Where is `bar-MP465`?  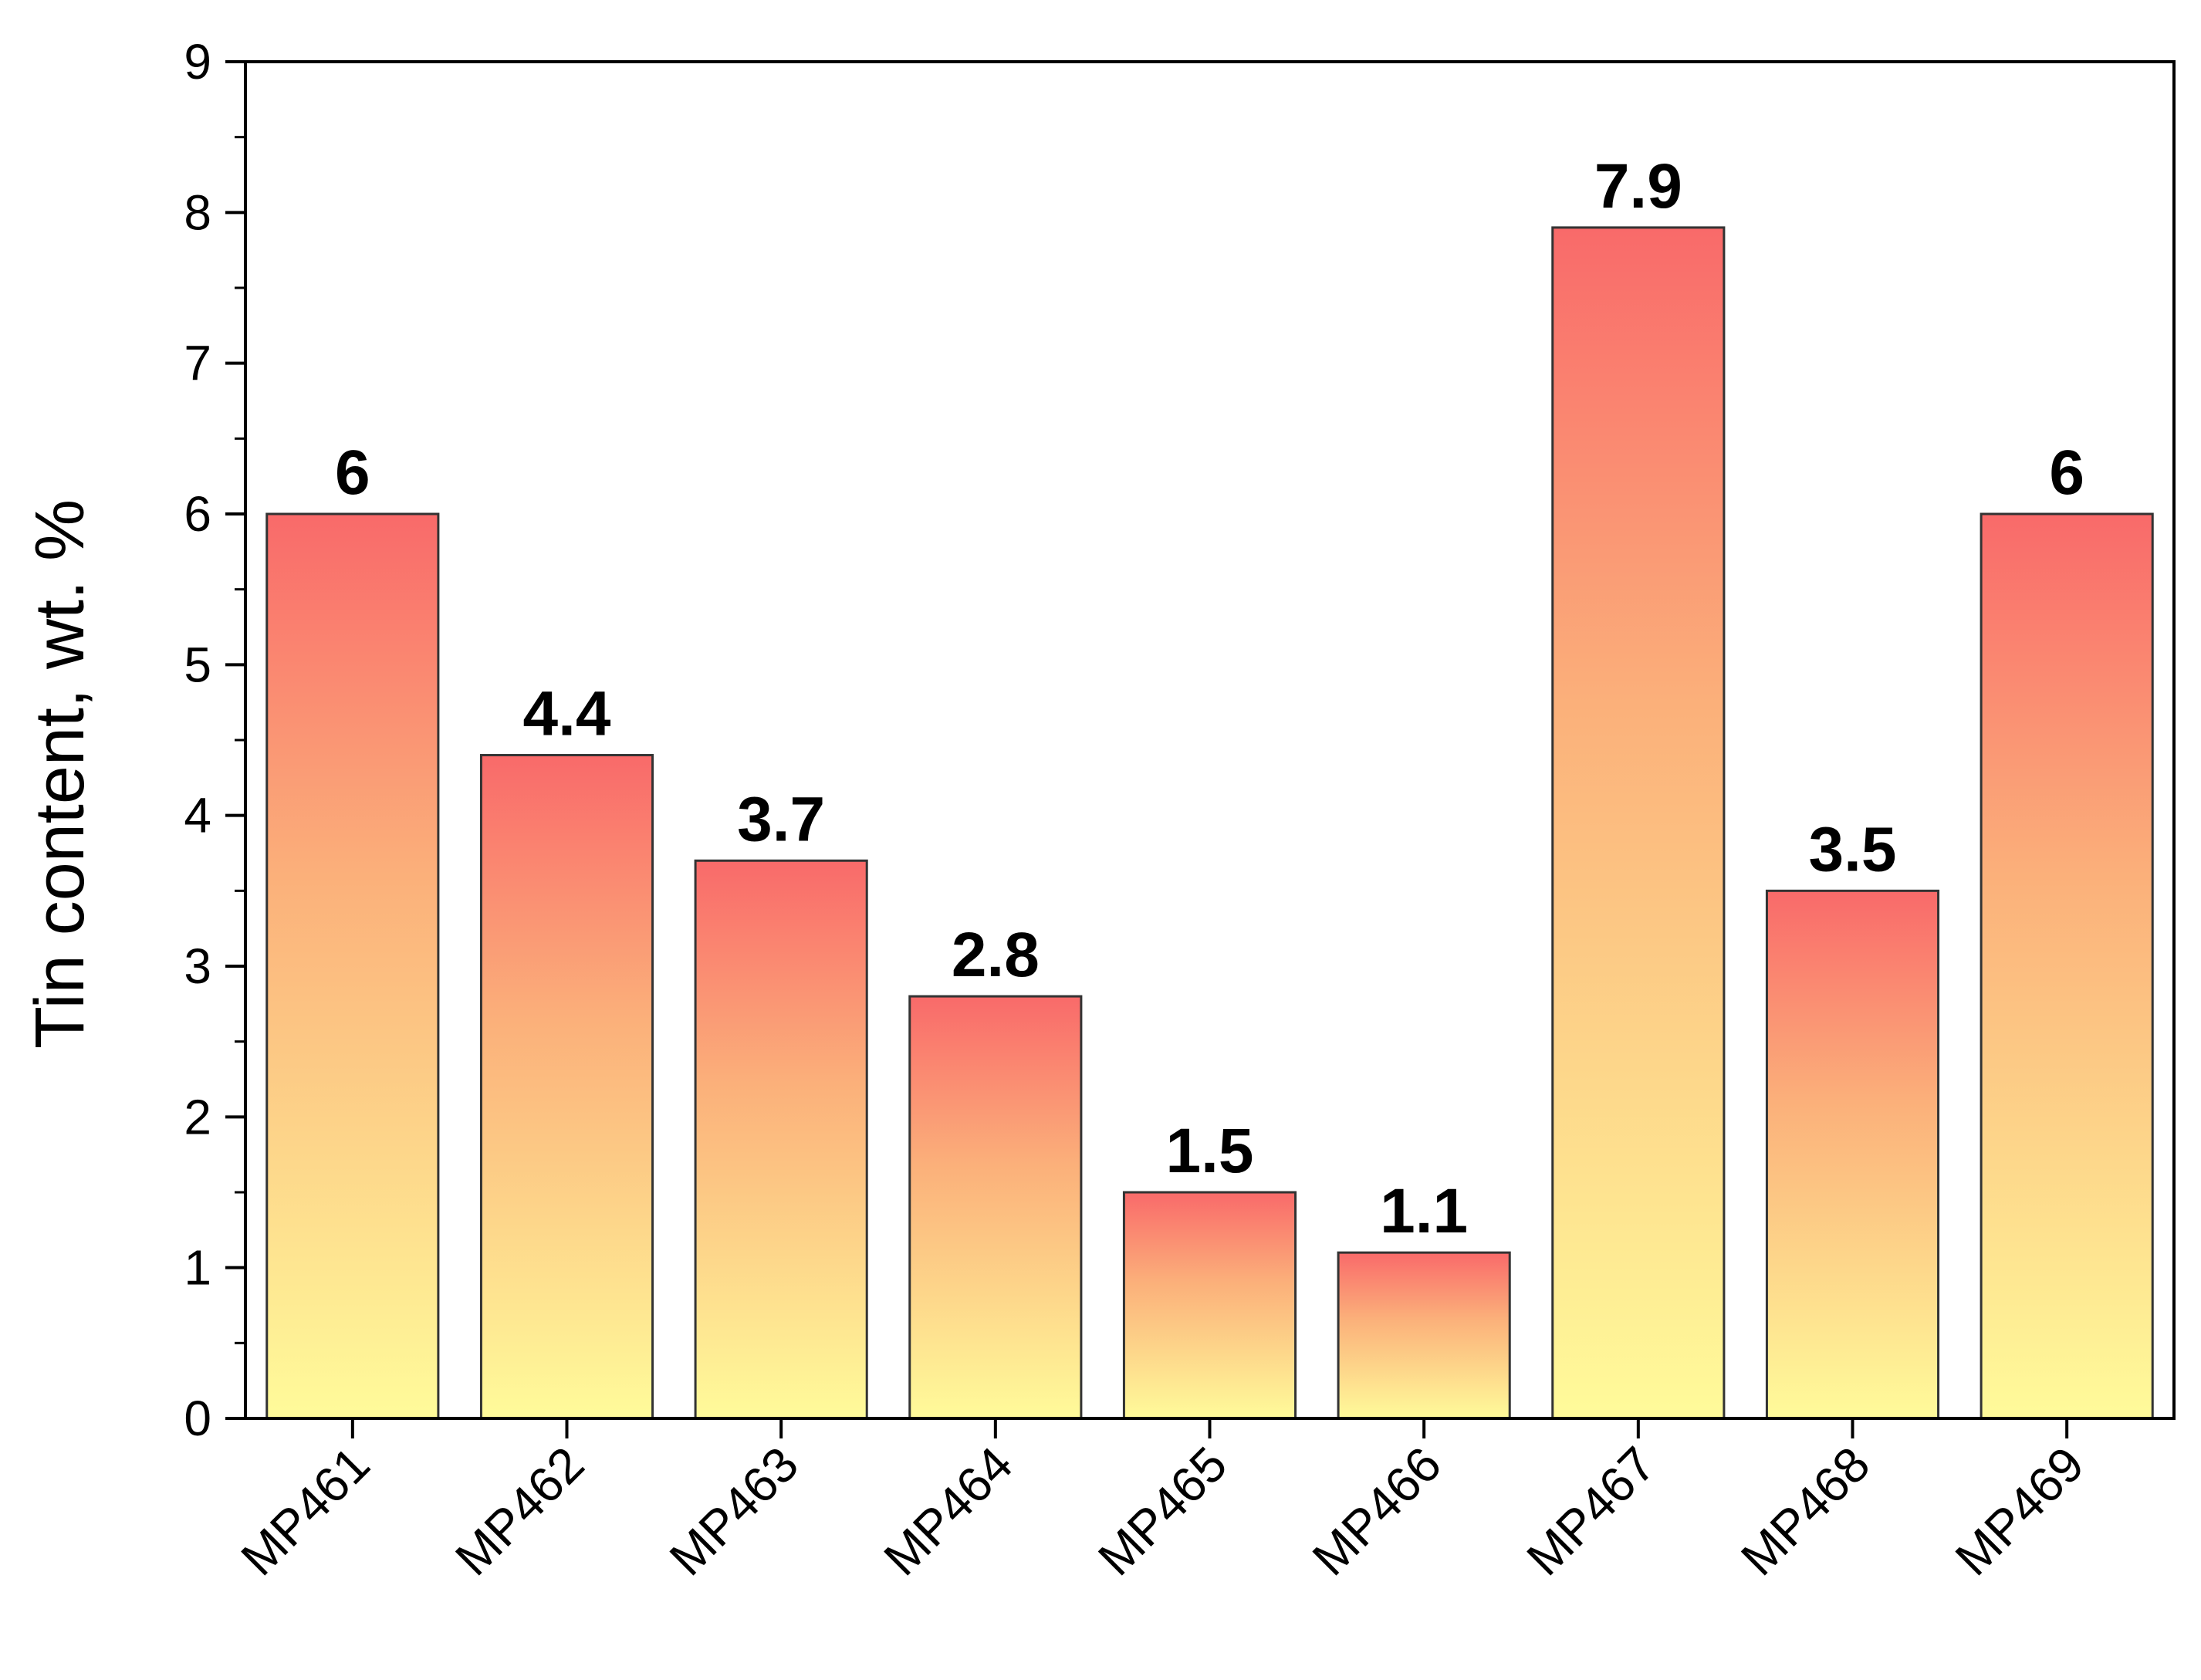
bar-MP465 is located at coordinates (1209, 1305).